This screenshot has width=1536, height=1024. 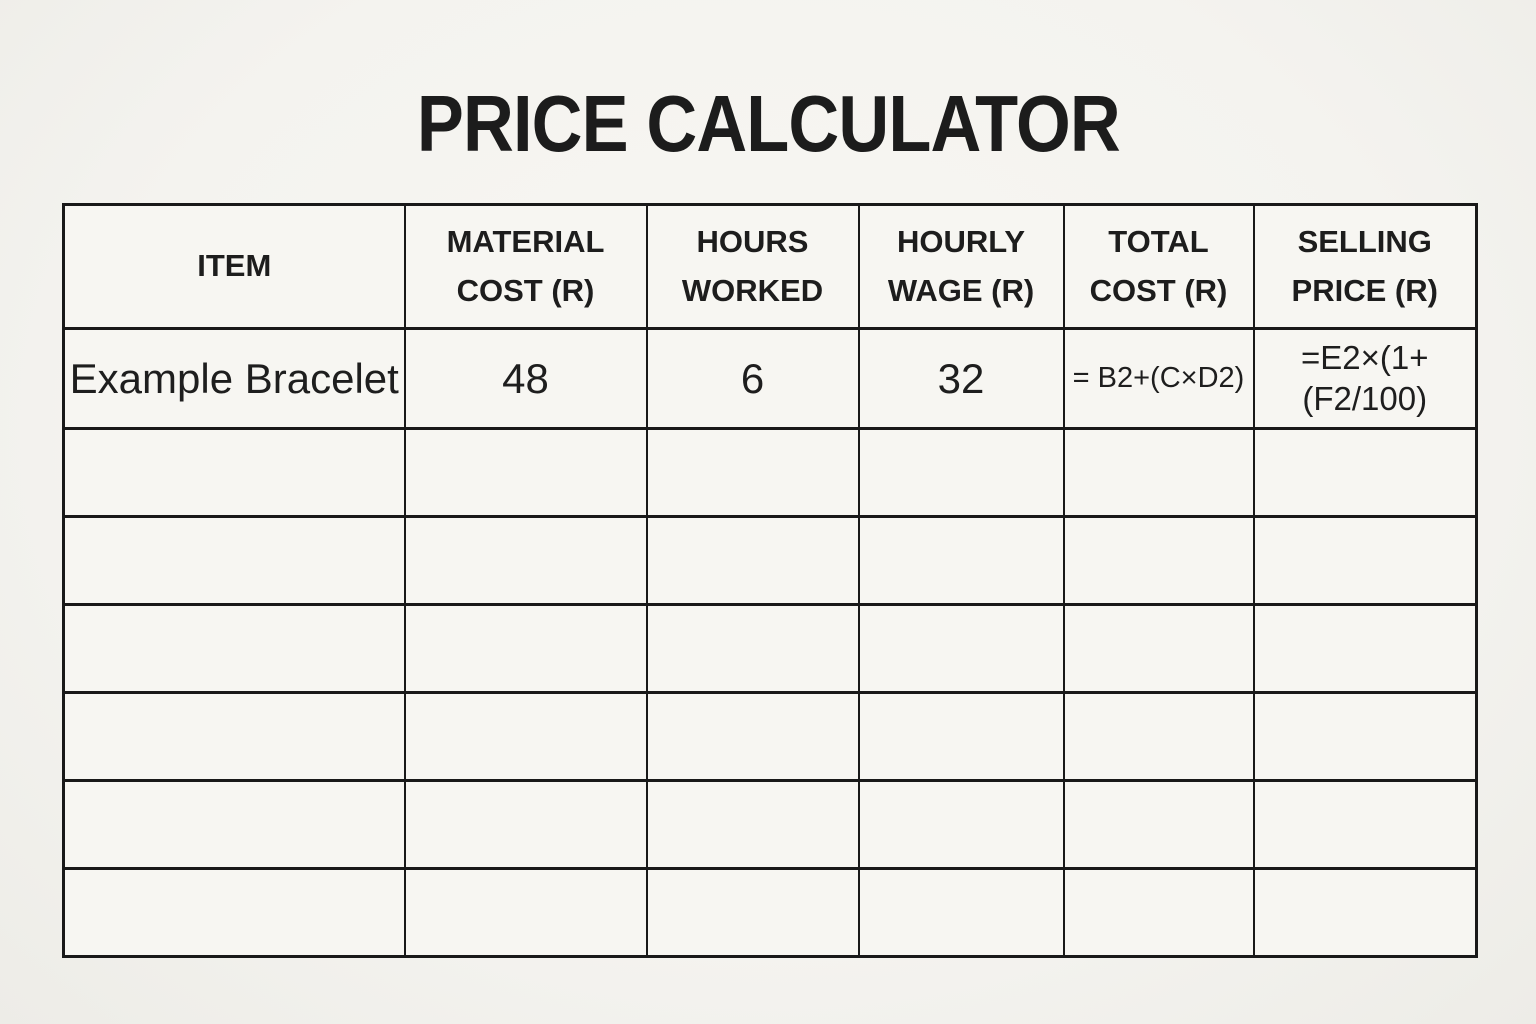 I want to click on page-title-text: PRICE CALCULATOR, so click(x=768, y=123).